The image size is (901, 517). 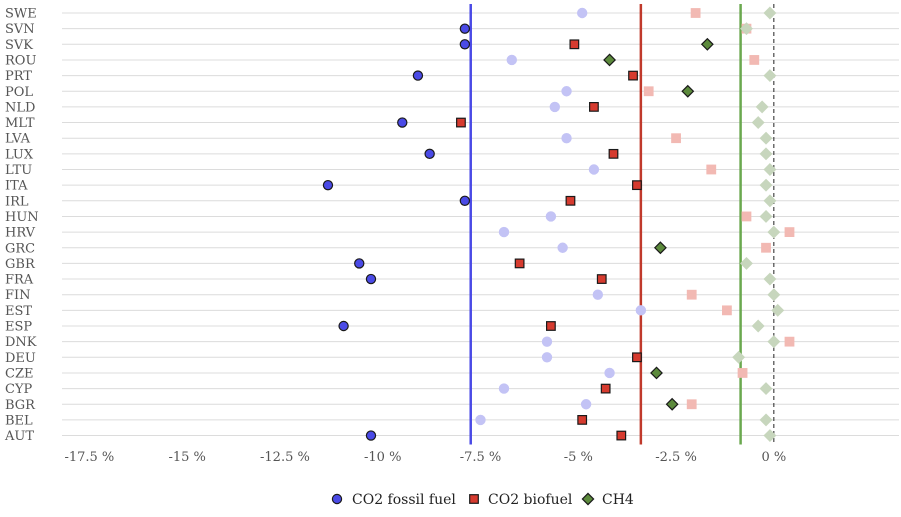 What do you see at coordinates (660, 248) in the screenshot?
I see `point-ch4-grc` at bounding box center [660, 248].